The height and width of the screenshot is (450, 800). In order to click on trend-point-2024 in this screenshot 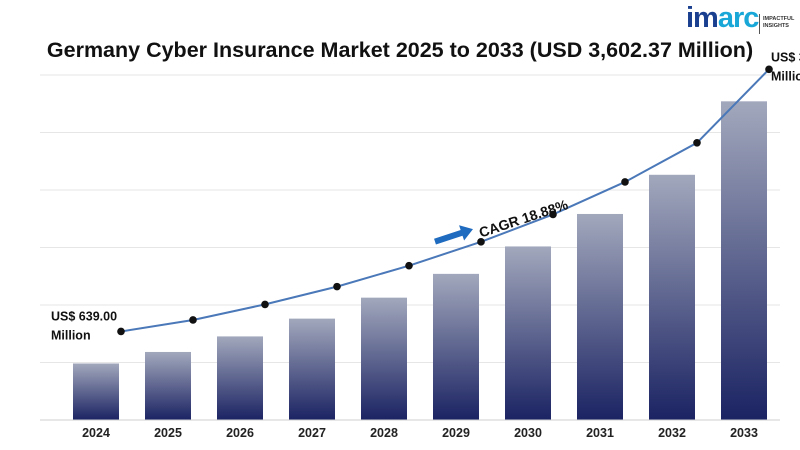, I will do `click(121, 331)`.